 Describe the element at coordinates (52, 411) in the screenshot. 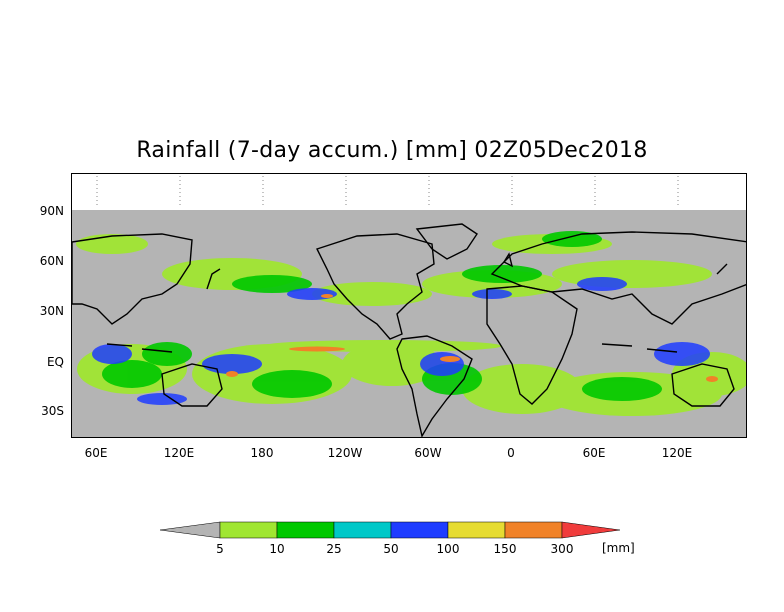

I see `lat-label-30s: 30S` at that location.